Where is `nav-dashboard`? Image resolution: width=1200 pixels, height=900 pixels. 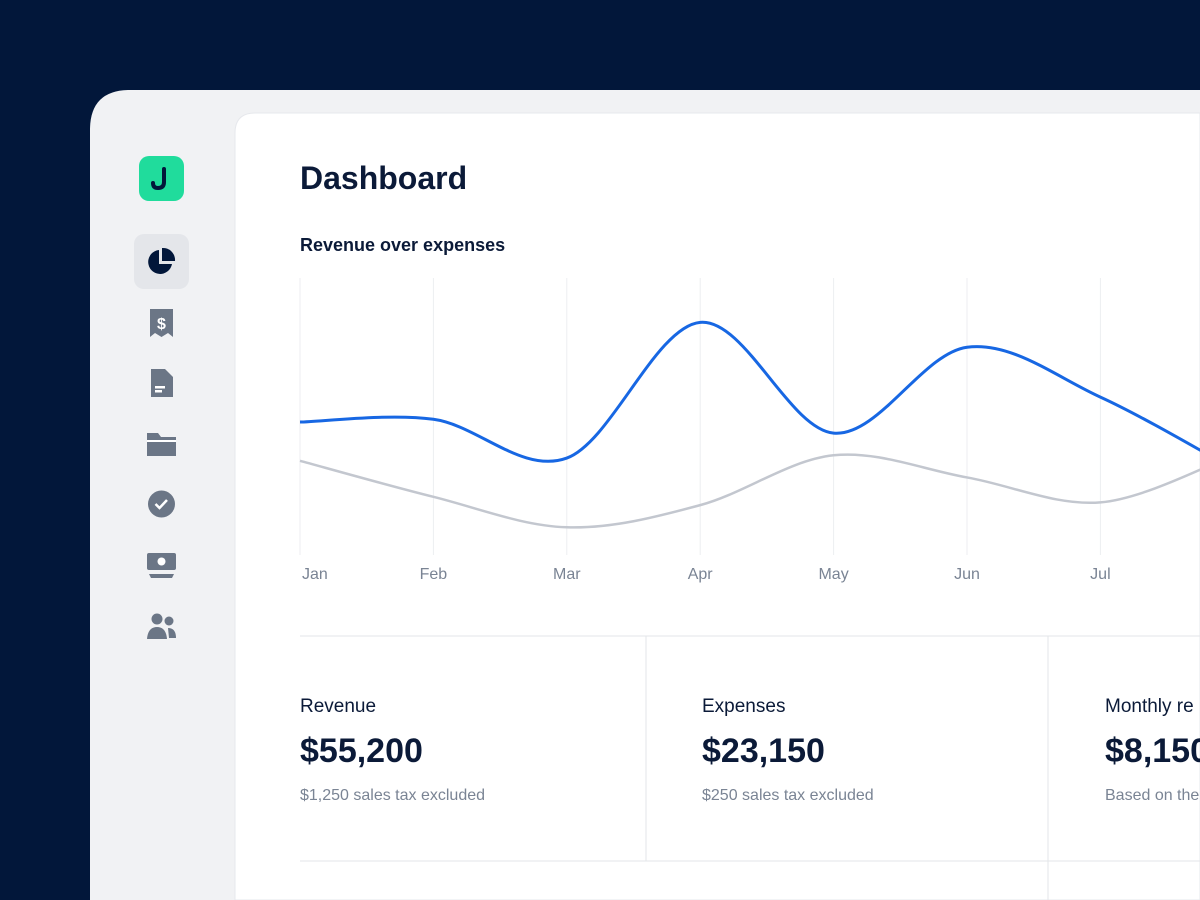 nav-dashboard is located at coordinates (162, 260).